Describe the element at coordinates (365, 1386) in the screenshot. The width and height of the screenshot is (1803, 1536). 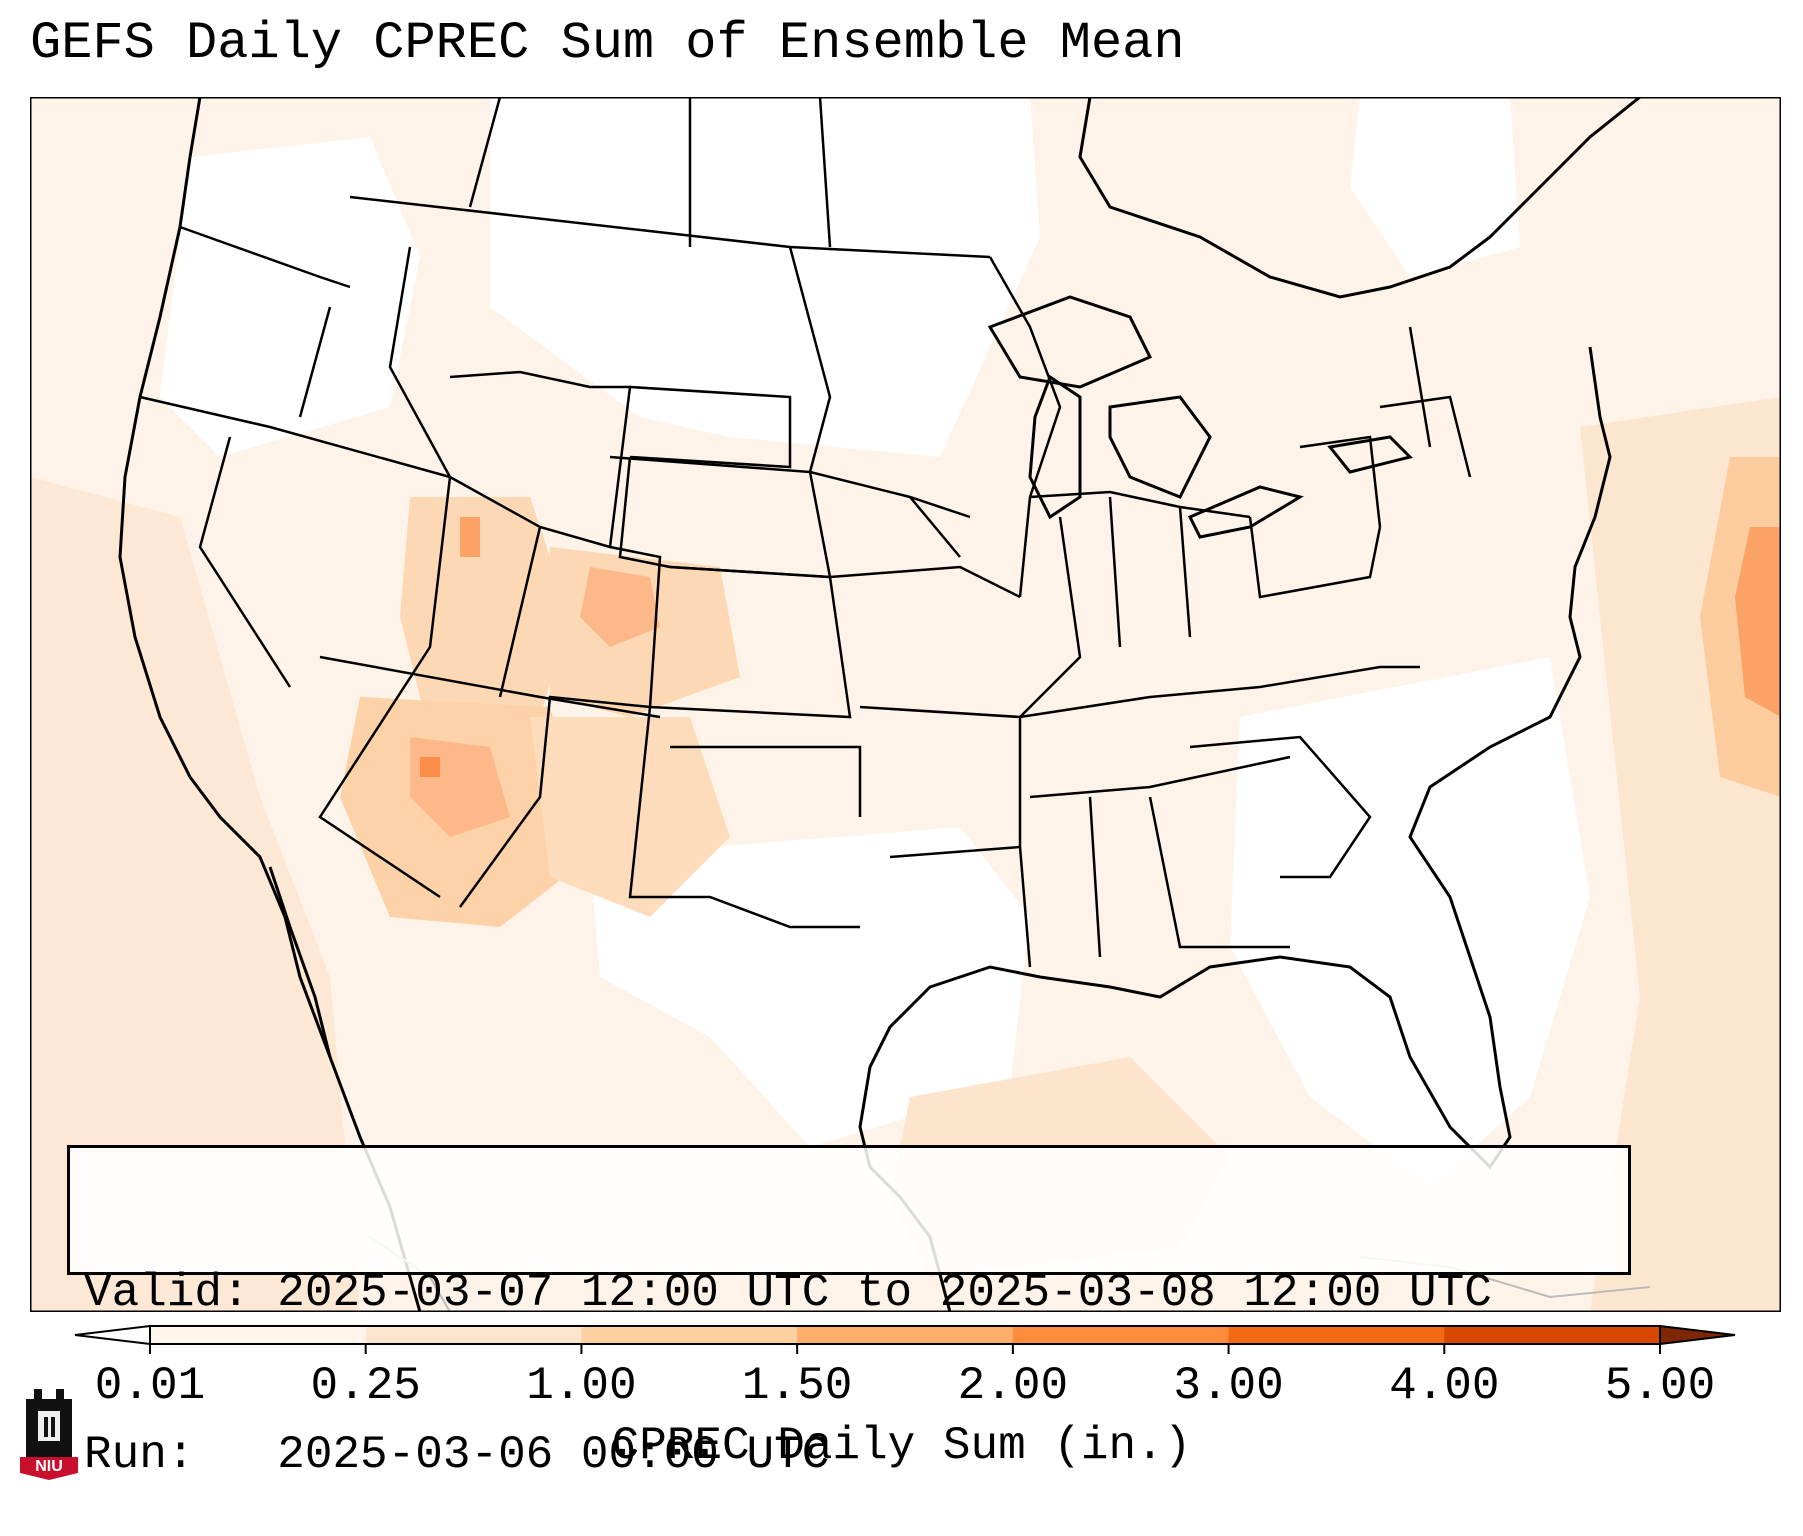
I see `colorbar-tick-label: 0.25` at that location.